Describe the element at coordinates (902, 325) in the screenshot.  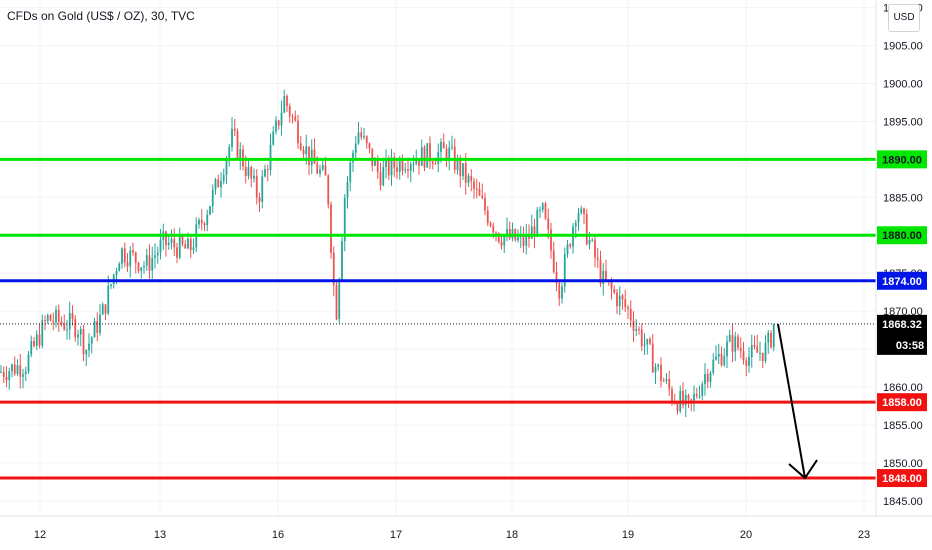
I see `last-price-label: 1868.32` at that location.